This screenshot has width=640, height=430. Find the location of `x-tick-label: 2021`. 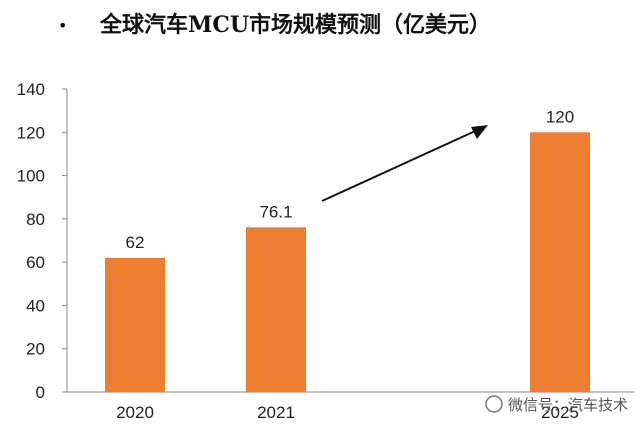

x-tick-label: 2021 is located at coordinates (276, 412).